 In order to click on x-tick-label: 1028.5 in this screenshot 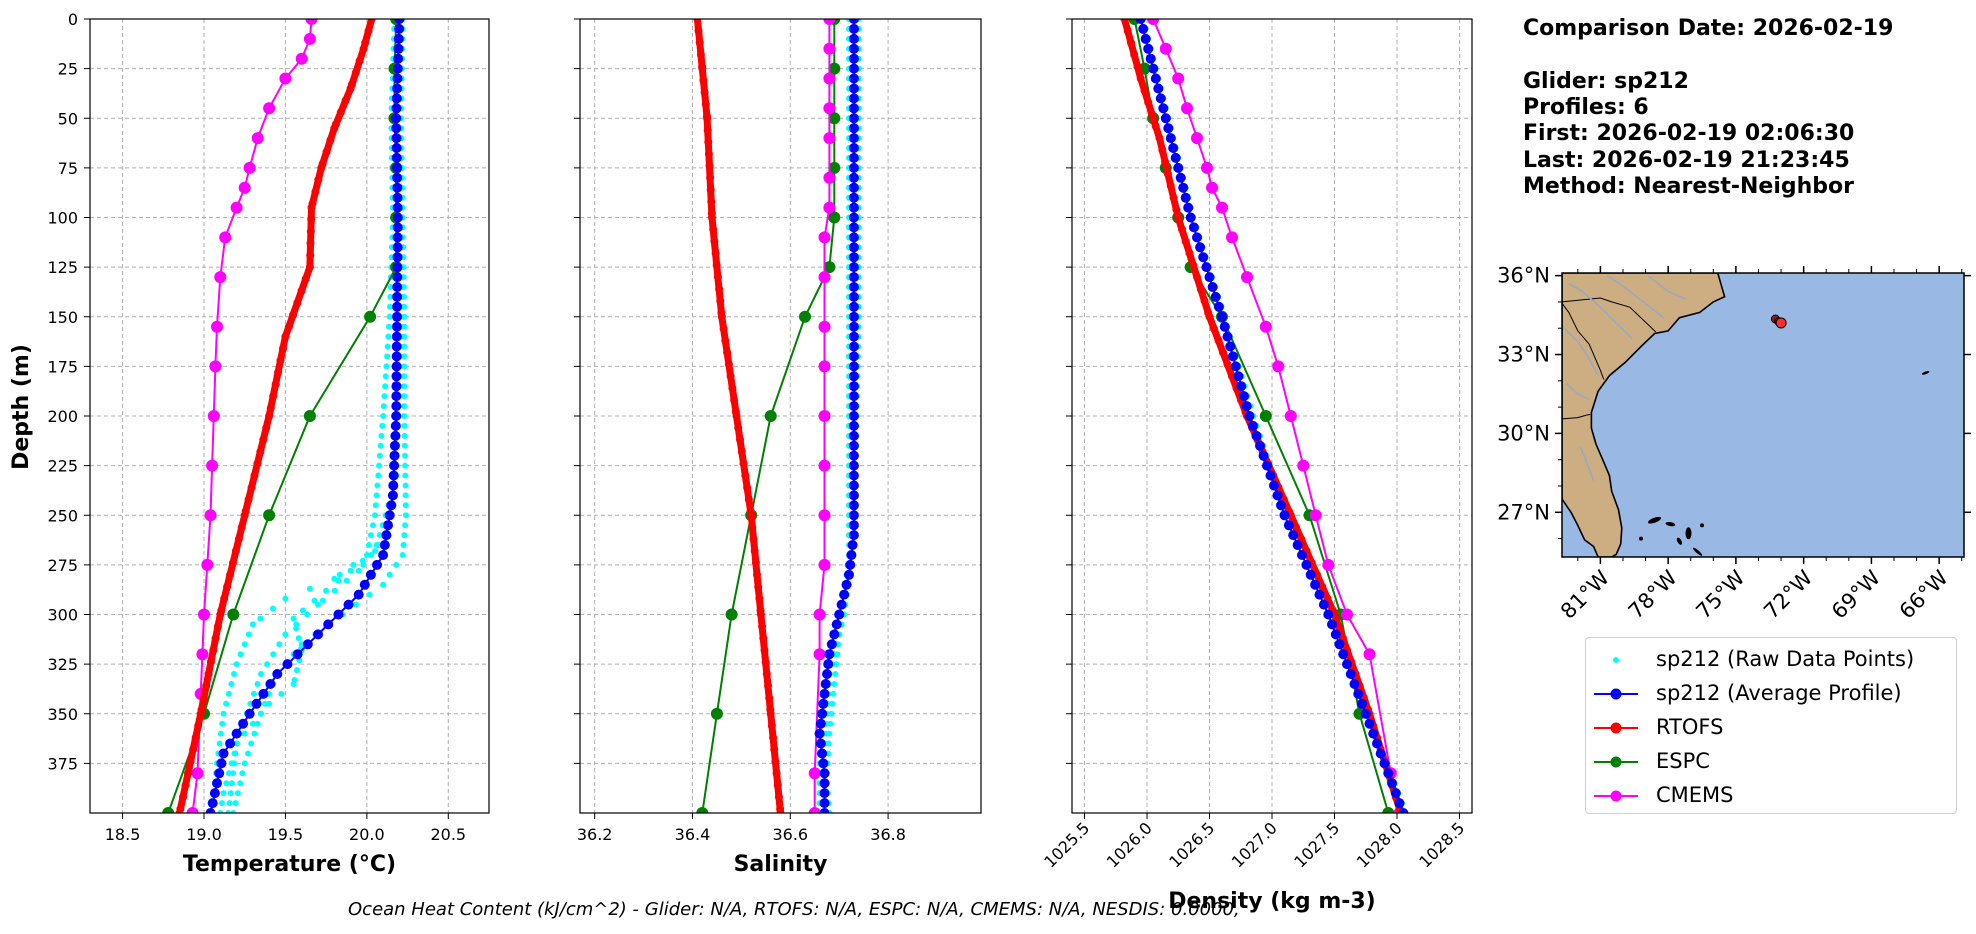, I will do `click(1441, 844)`.